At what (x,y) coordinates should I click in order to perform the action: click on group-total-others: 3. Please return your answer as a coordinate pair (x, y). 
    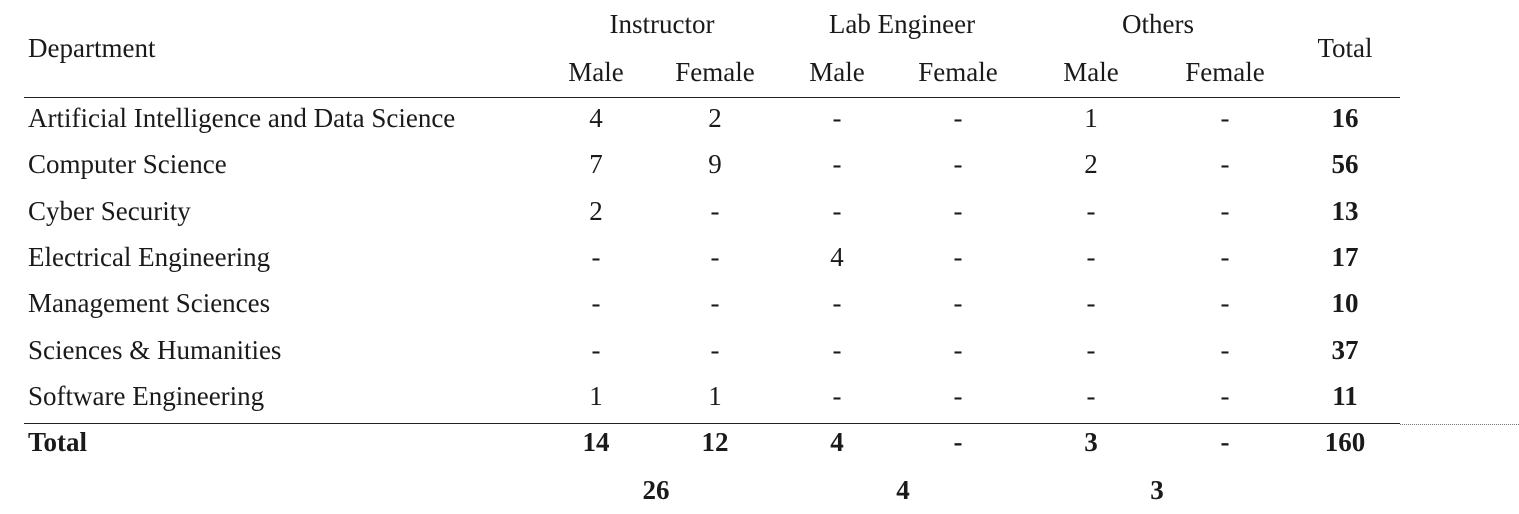
    Looking at the image, I should click on (1157, 490).